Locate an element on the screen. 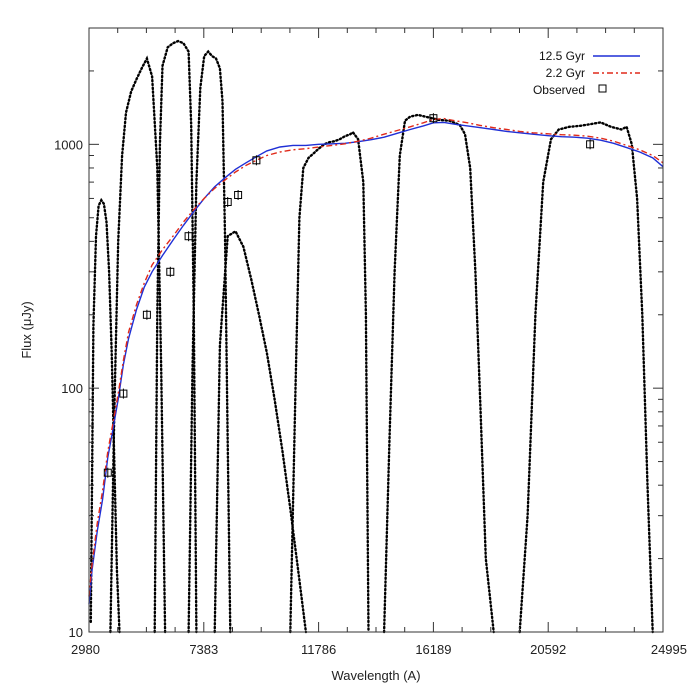 This screenshot has width=692, height=692. filter-curve-u is located at coordinates (105, 415).